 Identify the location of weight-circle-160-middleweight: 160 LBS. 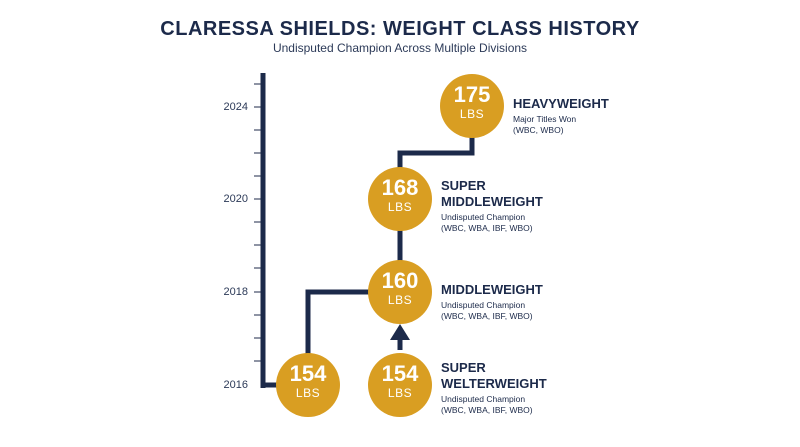
(400, 292).